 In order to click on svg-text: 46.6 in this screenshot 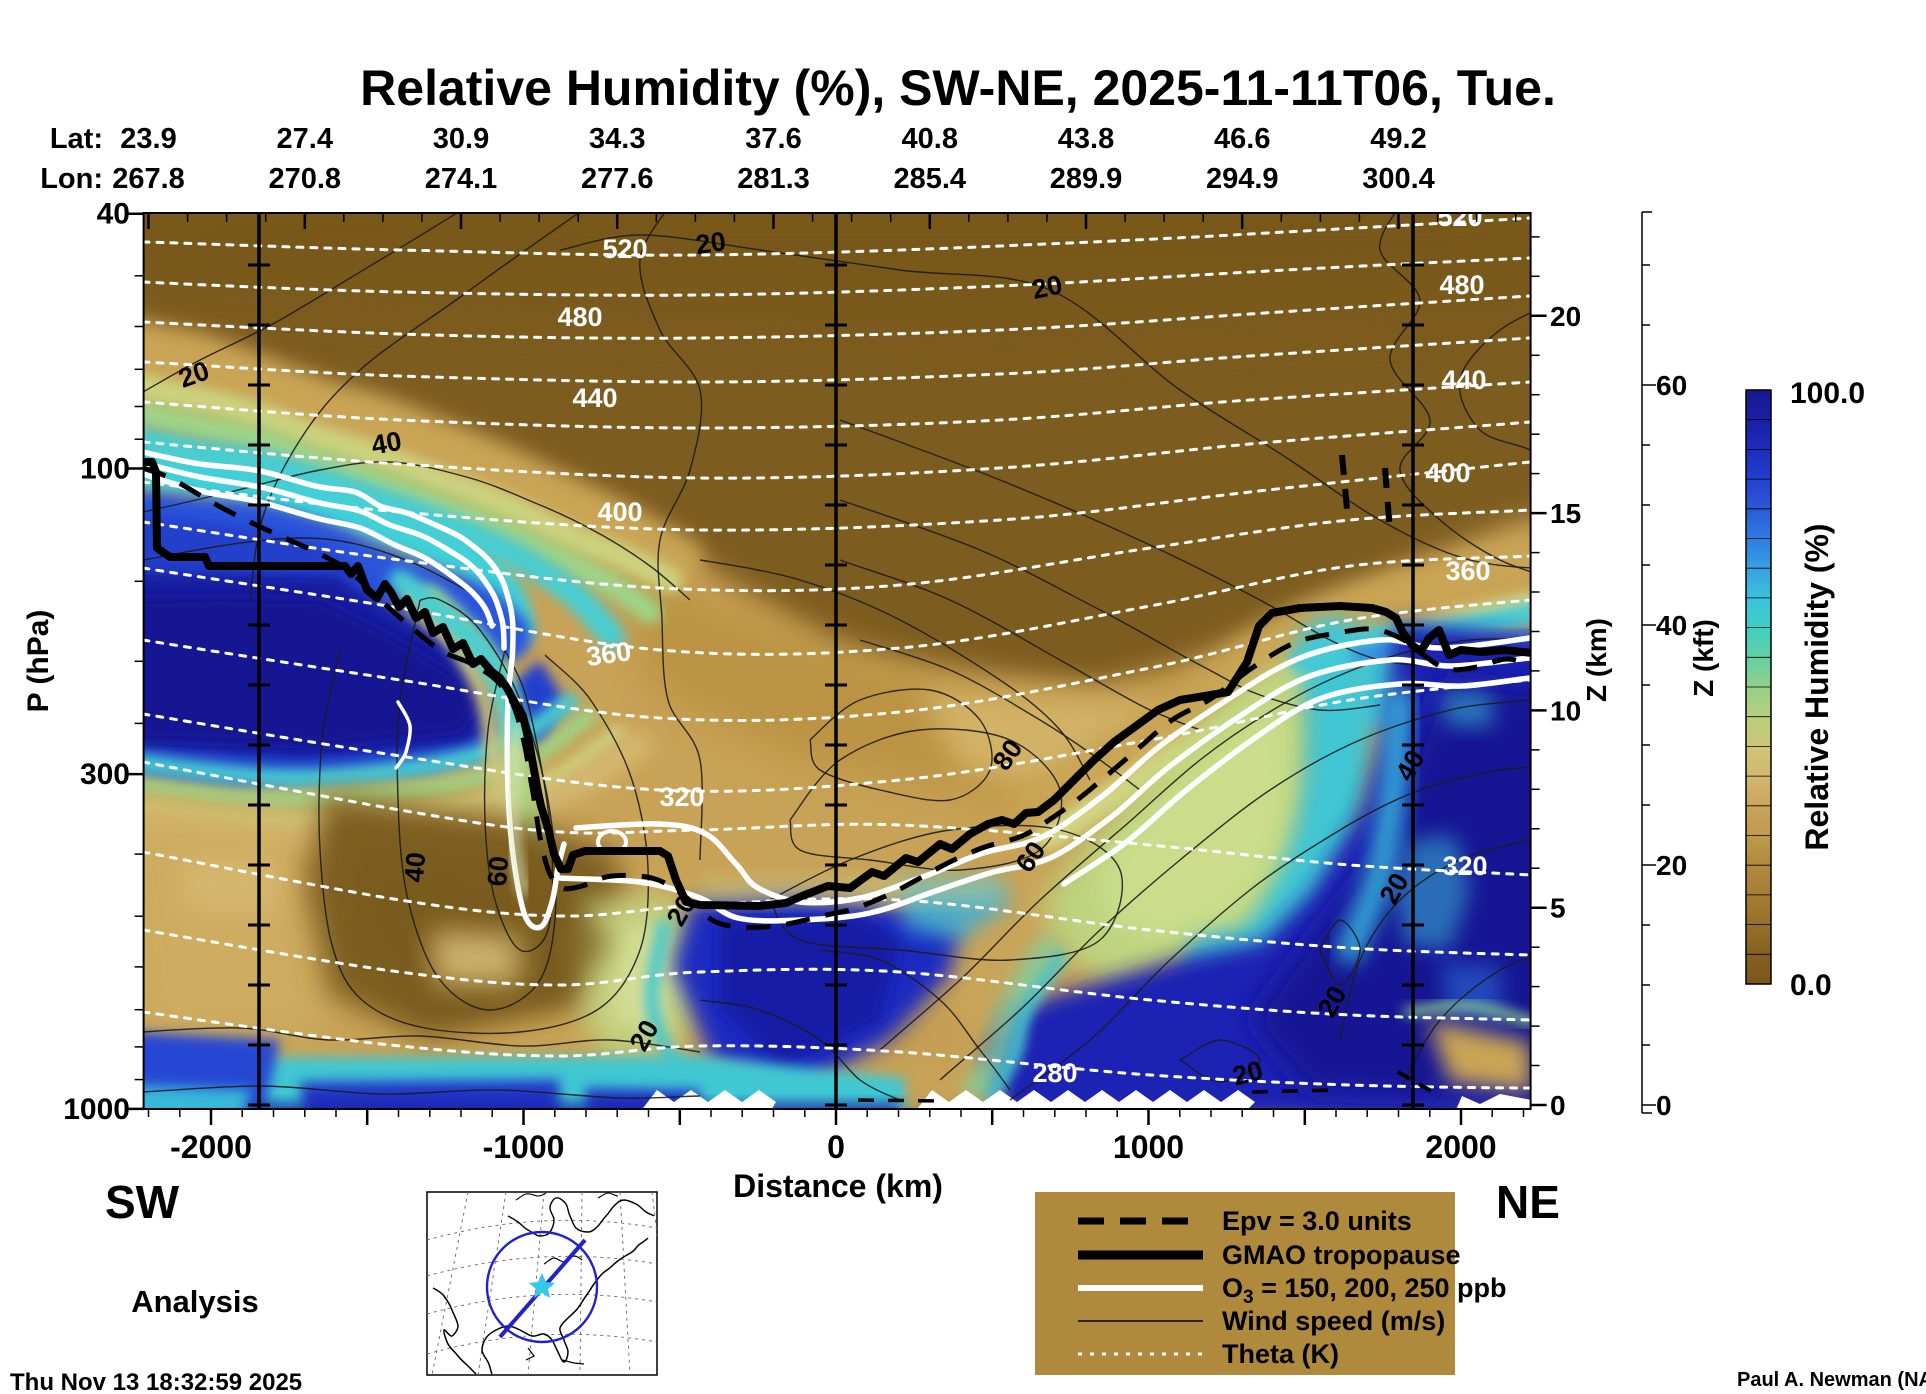, I will do `click(1242, 139)`.